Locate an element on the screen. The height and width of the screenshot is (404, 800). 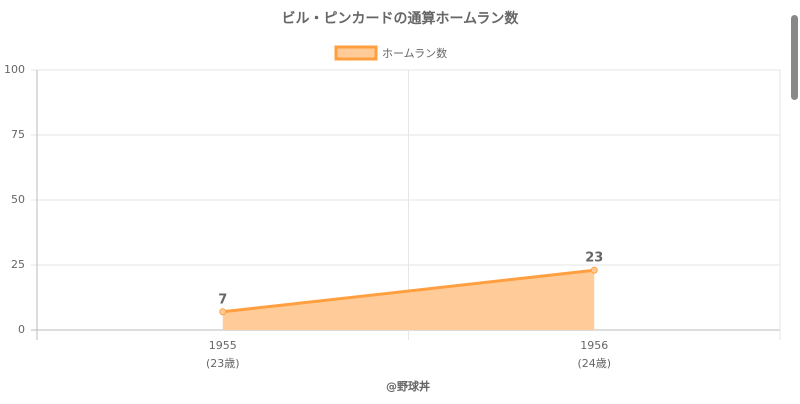
data-label: 23 is located at coordinates (594, 258).